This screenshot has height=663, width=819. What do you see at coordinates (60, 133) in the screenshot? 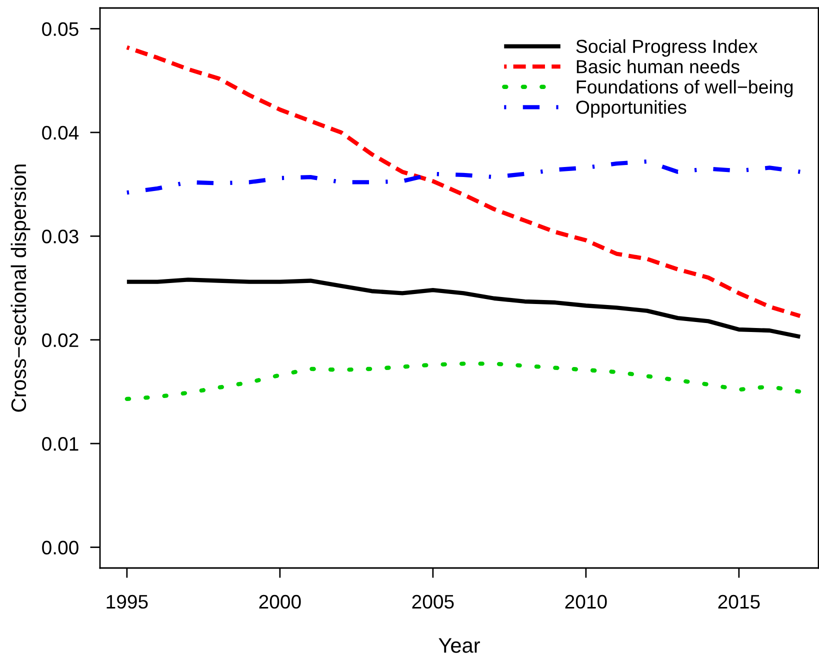
I see `y-tick-label: 0.04` at bounding box center [60, 133].